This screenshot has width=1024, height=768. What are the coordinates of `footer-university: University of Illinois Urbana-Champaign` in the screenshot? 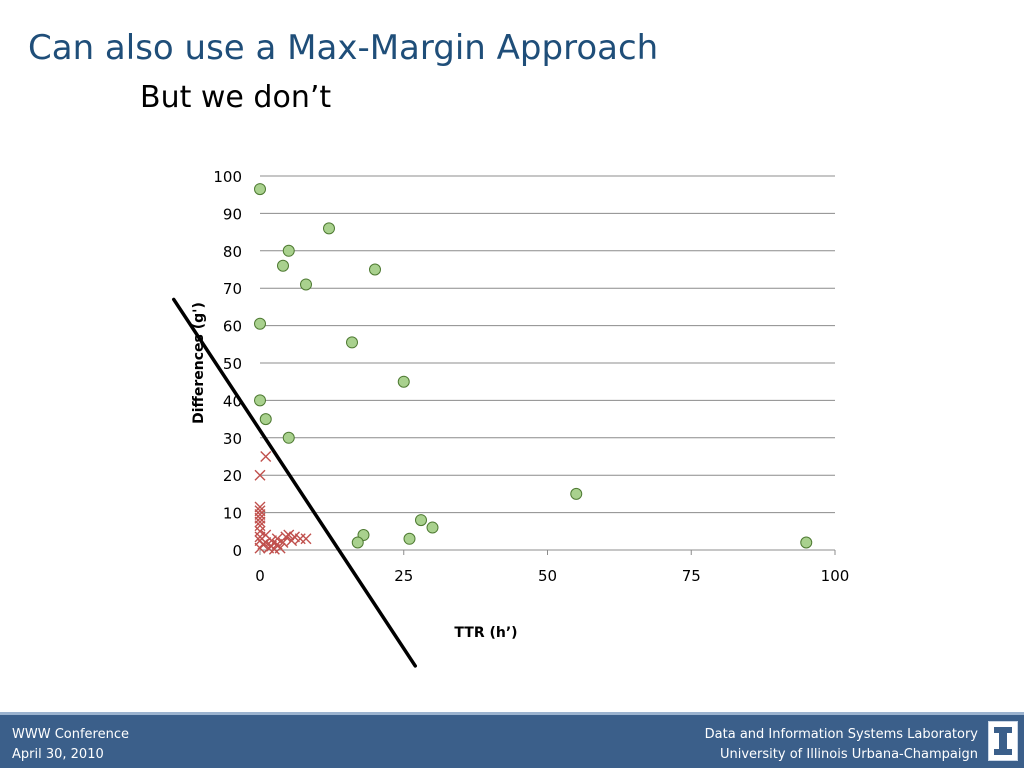 It's located at (849, 754).